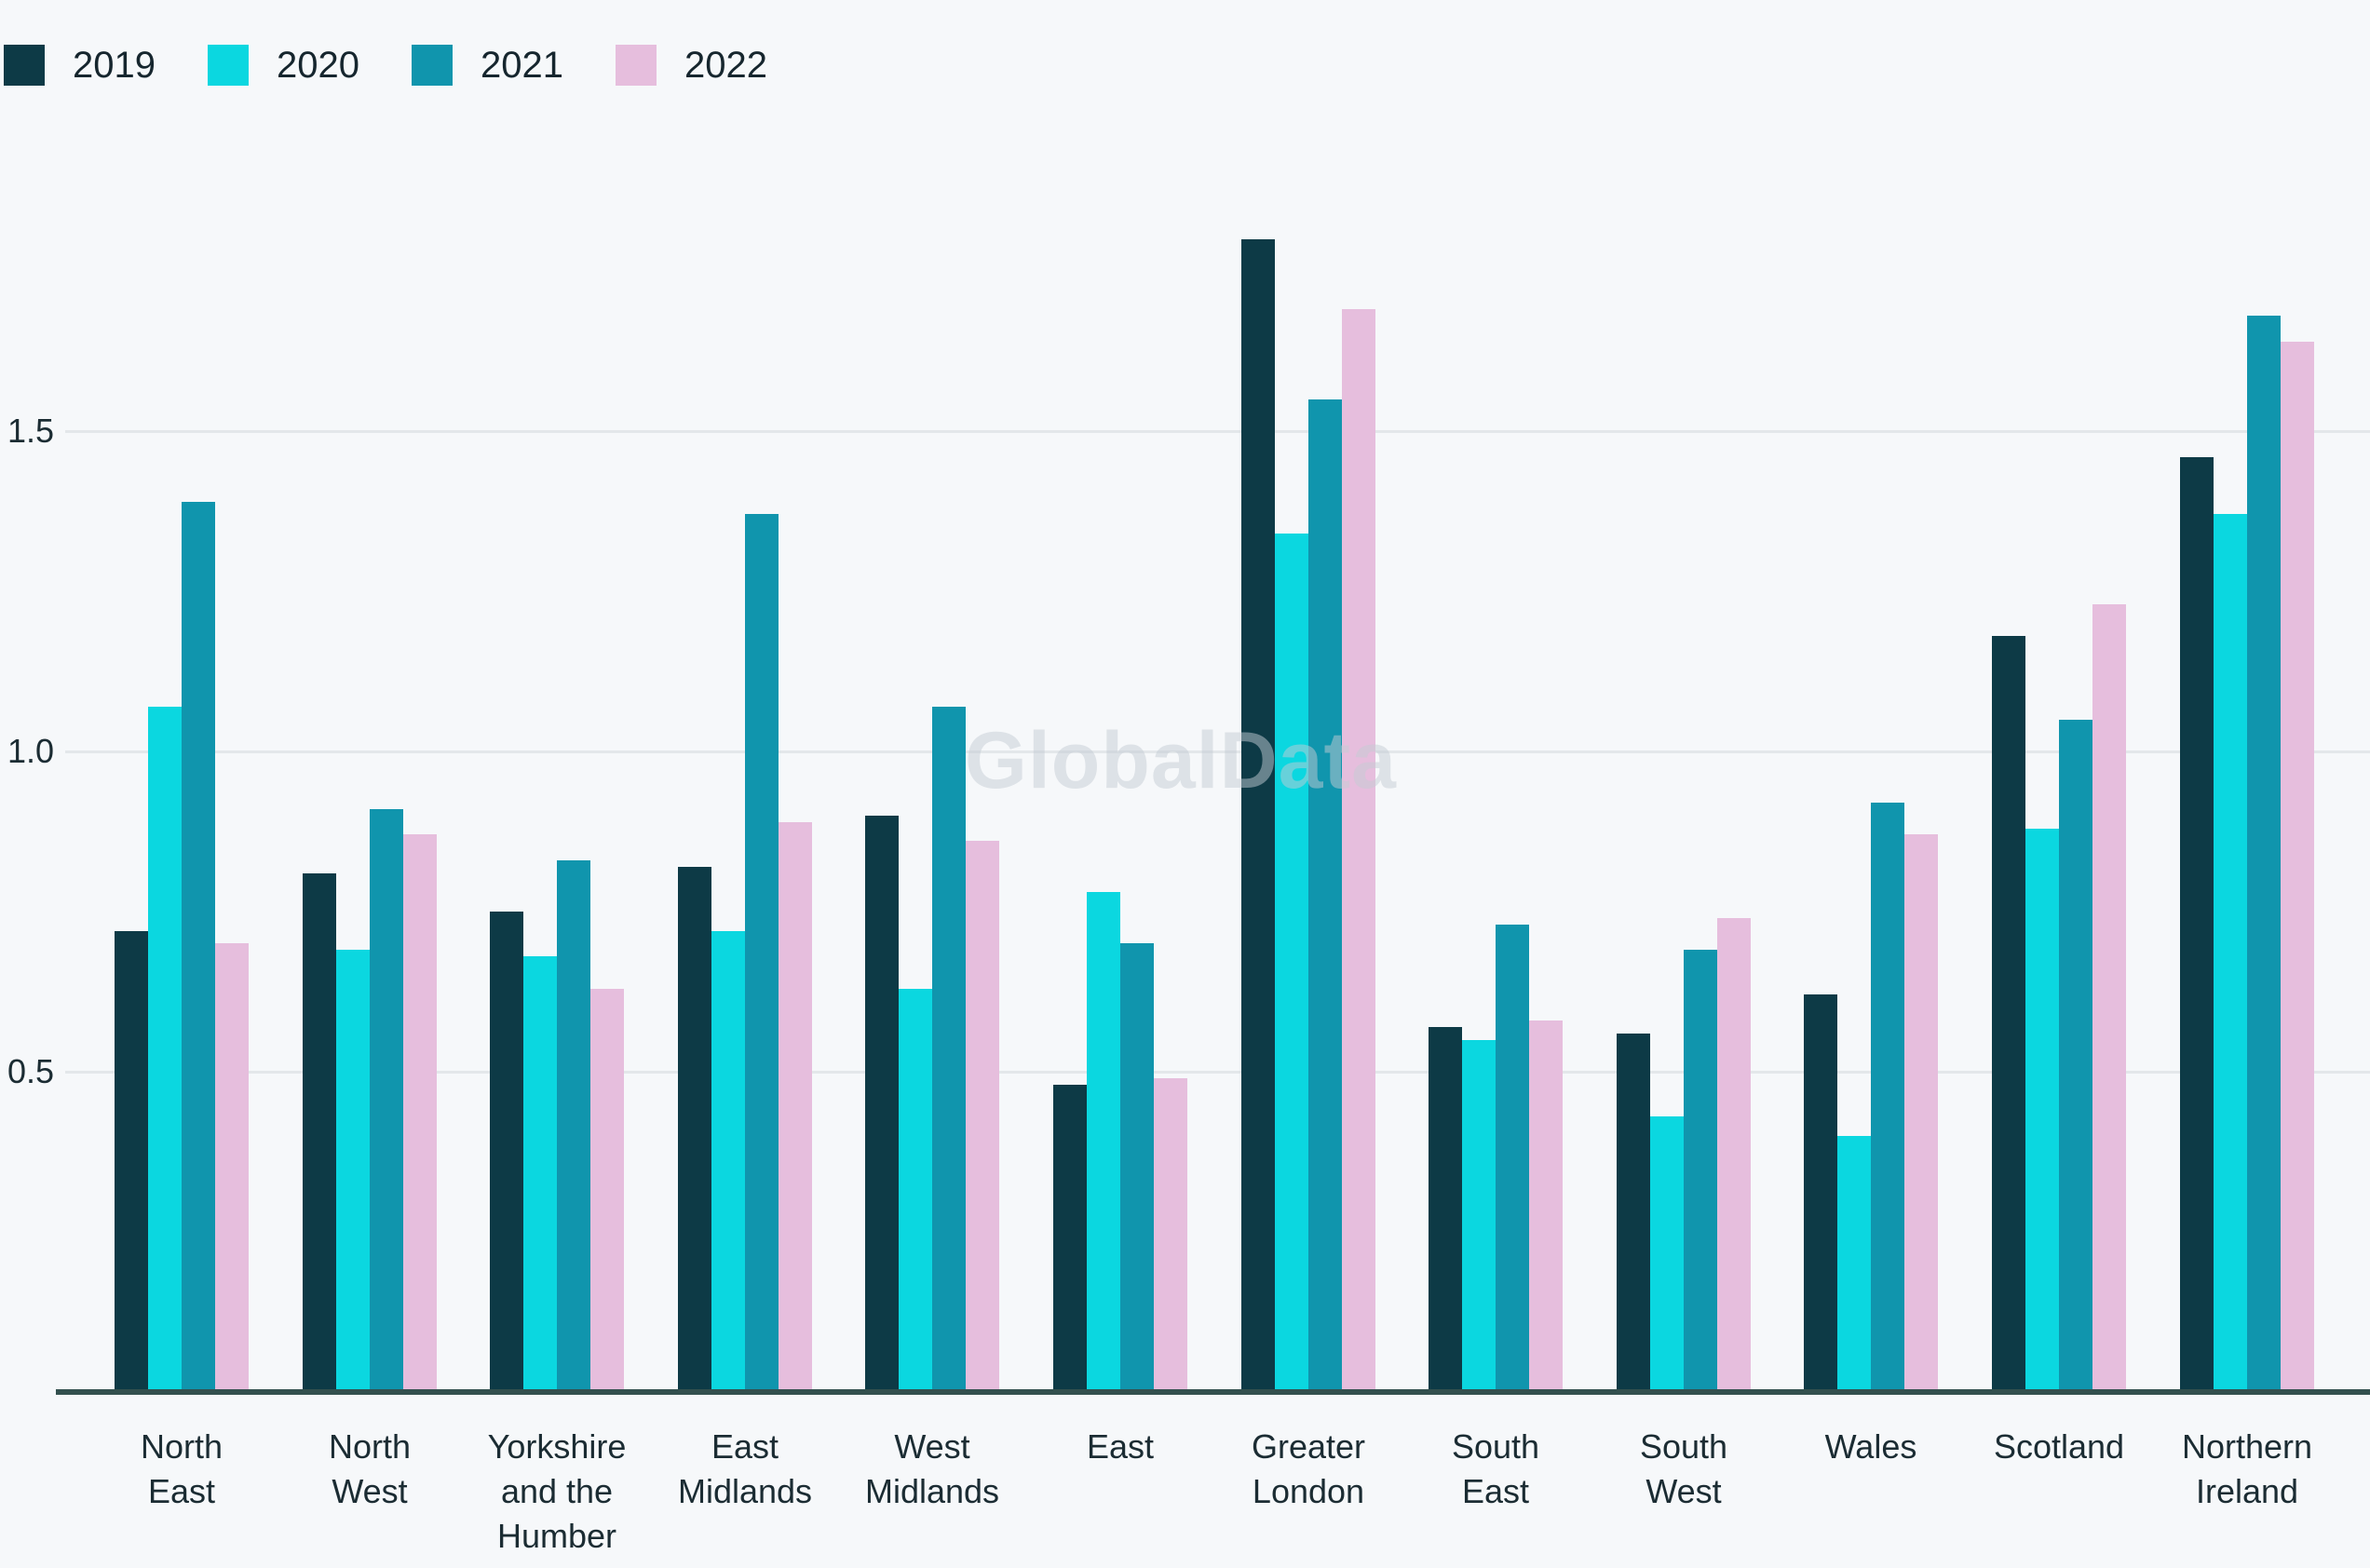  Describe the element at coordinates (573, 1126) in the screenshot. I see `bar-2021-yorkshire-and-the-humber` at that location.